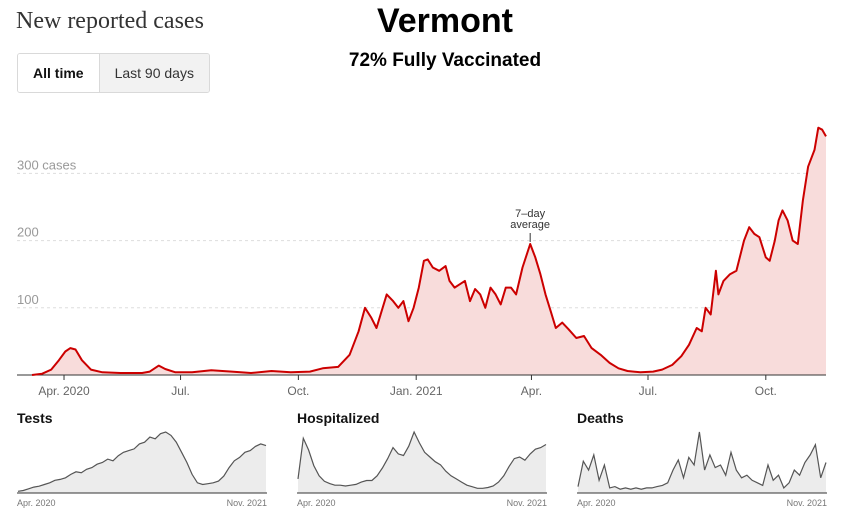  I want to click on y-tick-label: 300 cases, so click(47, 164).